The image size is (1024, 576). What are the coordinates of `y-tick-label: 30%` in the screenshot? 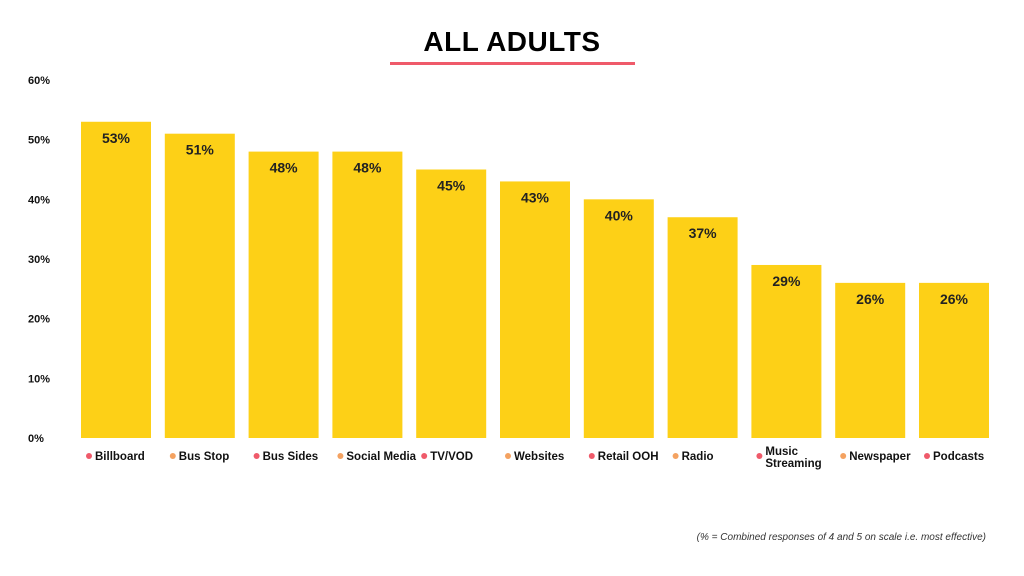 It's located at (39, 260).